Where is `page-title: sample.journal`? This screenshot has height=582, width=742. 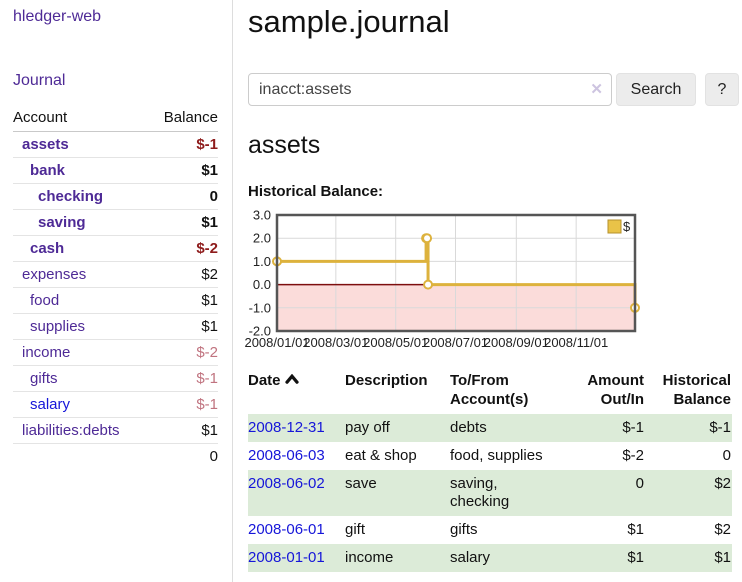 page-title: sample.journal is located at coordinates (349, 21).